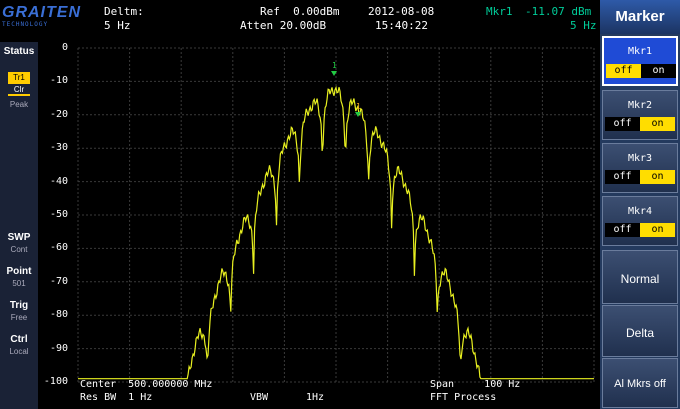 This screenshot has height=409, width=680. What do you see at coordinates (658, 70) in the screenshot?
I see `mkr1-on-option: on` at bounding box center [658, 70].